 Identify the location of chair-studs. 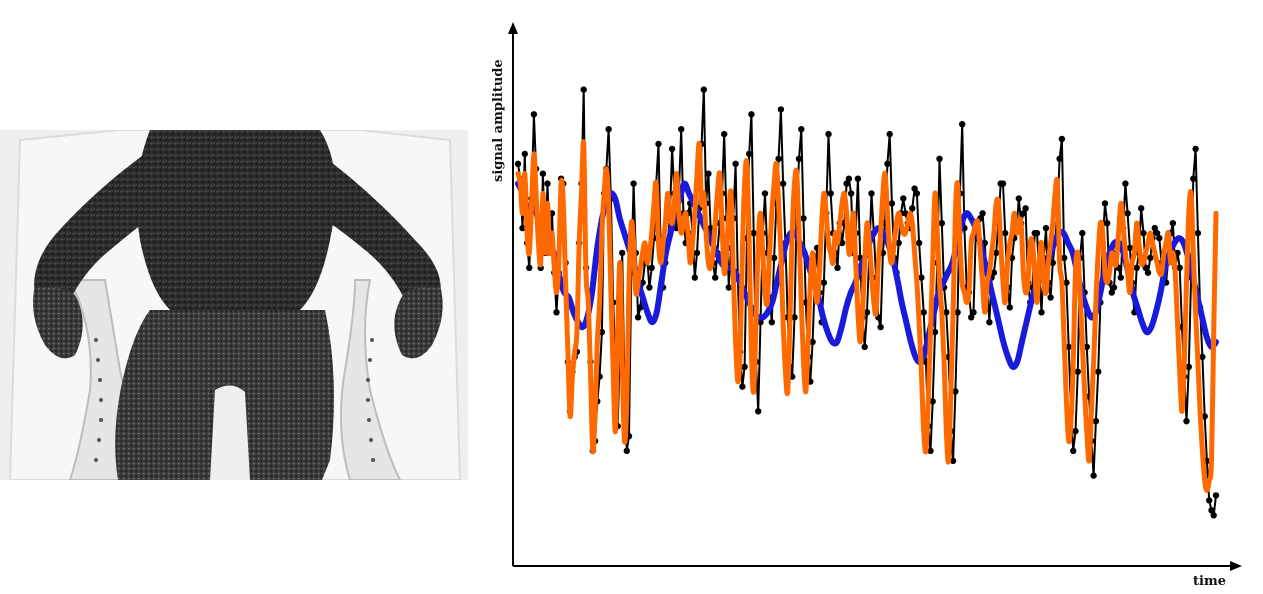
(234, 400).